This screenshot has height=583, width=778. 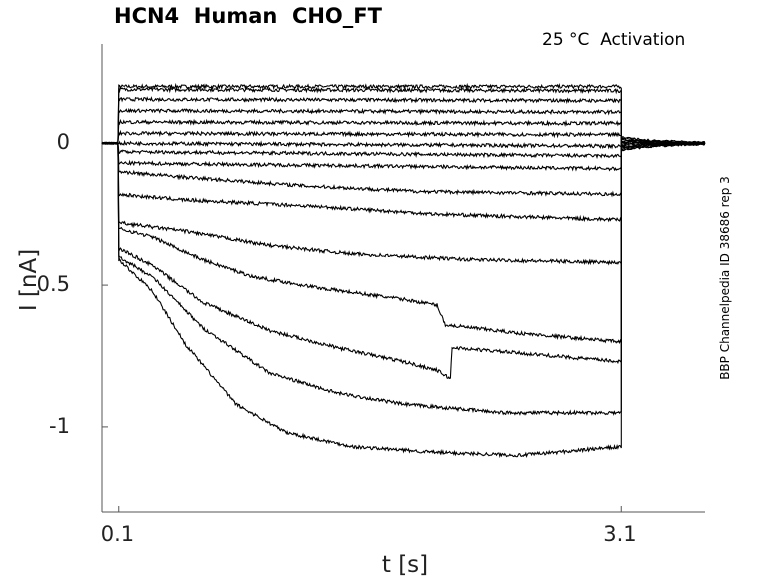 What do you see at coordinates (59, 425) in the screenshot?
I see `y-tick-label: -1` at bounding box center [59, 425].